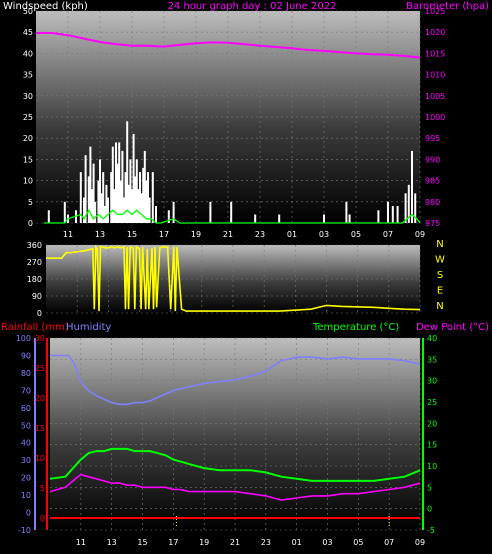 This screenshot has width=492, height=554. Describe the element at coordinates (28, 138) in the screenshot. I see `wind-y-tick-label: 20` at that location.